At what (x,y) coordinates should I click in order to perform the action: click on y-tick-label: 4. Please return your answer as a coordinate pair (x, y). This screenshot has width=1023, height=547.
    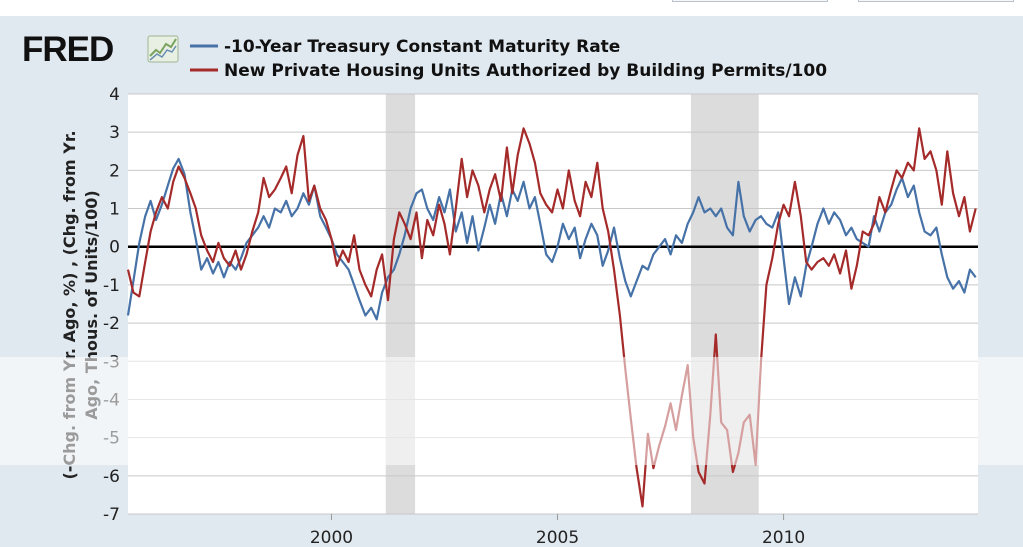
    Looking at the image, I should click on (114, 95).